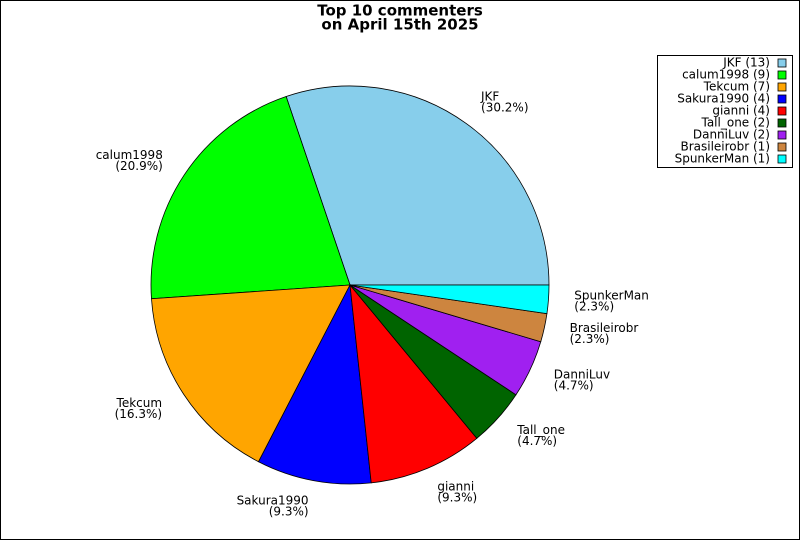  I want to click on legend-label: SpunkerMan (1), so click(722, 159).